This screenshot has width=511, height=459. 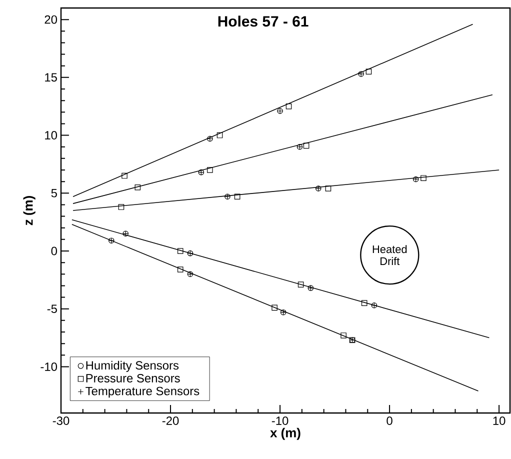 I want to click on legend-label: Humidity Sensors, so click(x=132, y=366).